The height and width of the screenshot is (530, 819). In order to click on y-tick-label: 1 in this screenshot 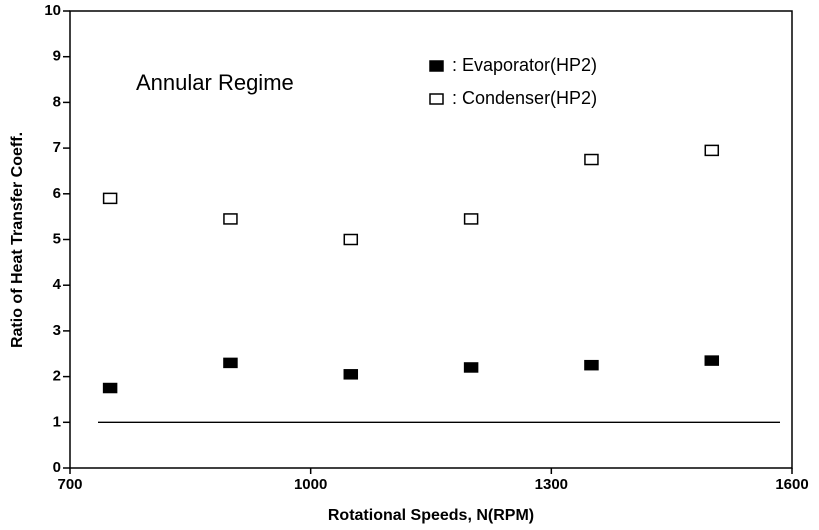, I will do `click(57, 421)`.